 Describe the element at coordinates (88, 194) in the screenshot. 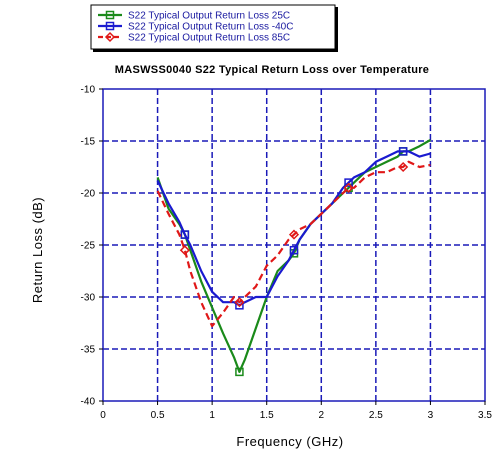

I see `y-tick-label: -20` at that location.